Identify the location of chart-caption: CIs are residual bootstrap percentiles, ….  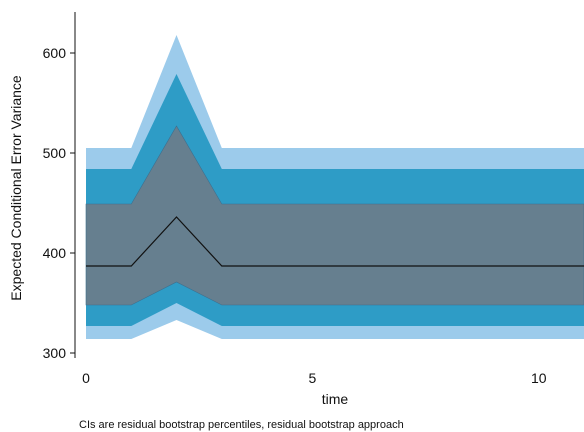
(241, 425).